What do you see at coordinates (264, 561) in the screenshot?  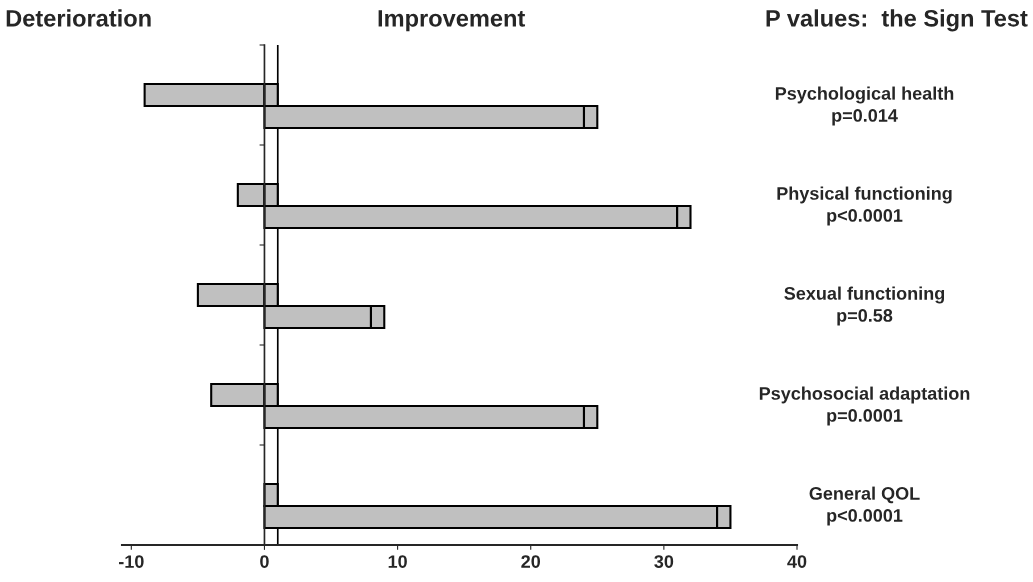 I see `x-tick-label: 0` at bounding box center [264, 561].